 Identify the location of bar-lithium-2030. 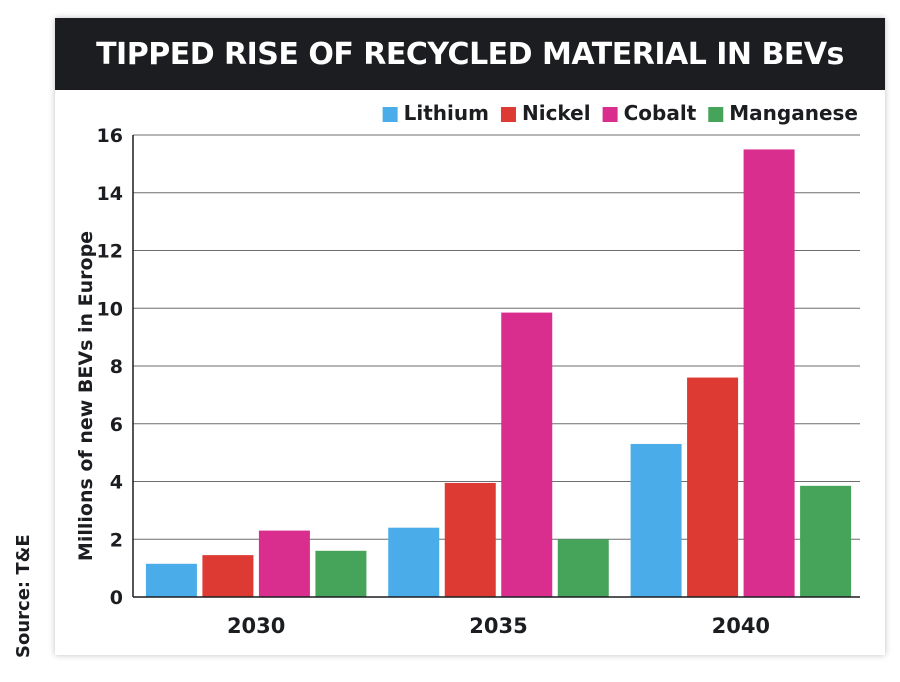
(171, 580).